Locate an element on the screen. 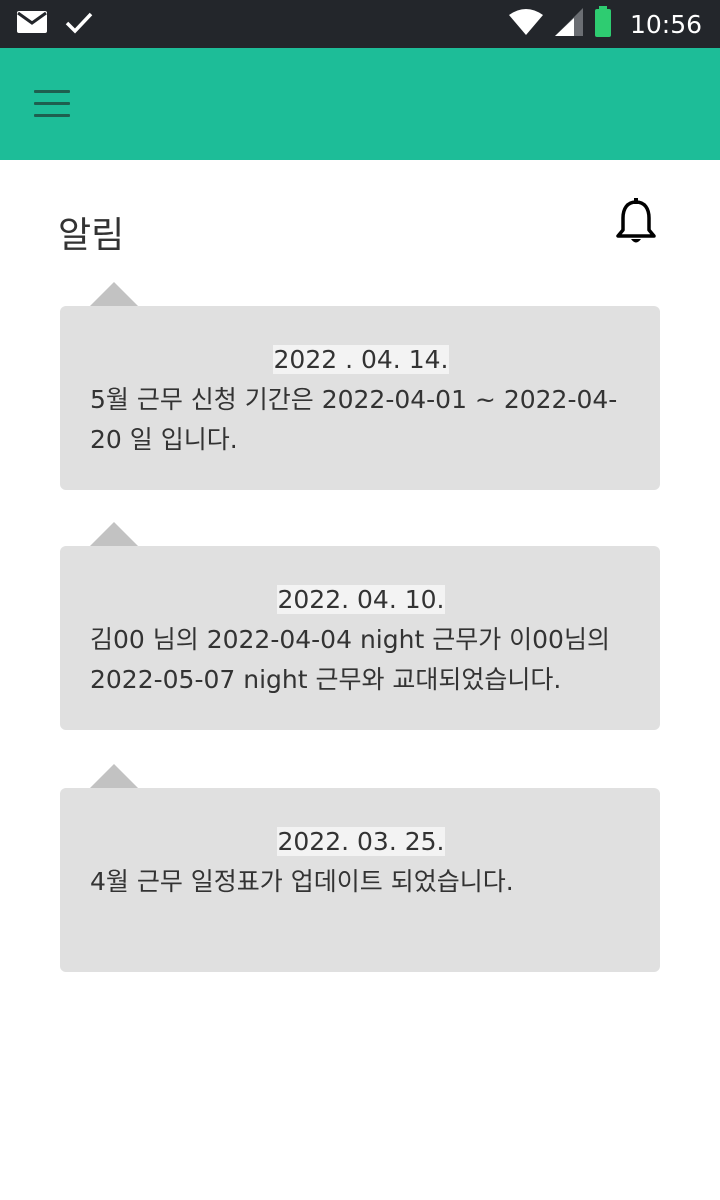  notification-date: 2022. 04. 10. is located at coordinates (361, 599).